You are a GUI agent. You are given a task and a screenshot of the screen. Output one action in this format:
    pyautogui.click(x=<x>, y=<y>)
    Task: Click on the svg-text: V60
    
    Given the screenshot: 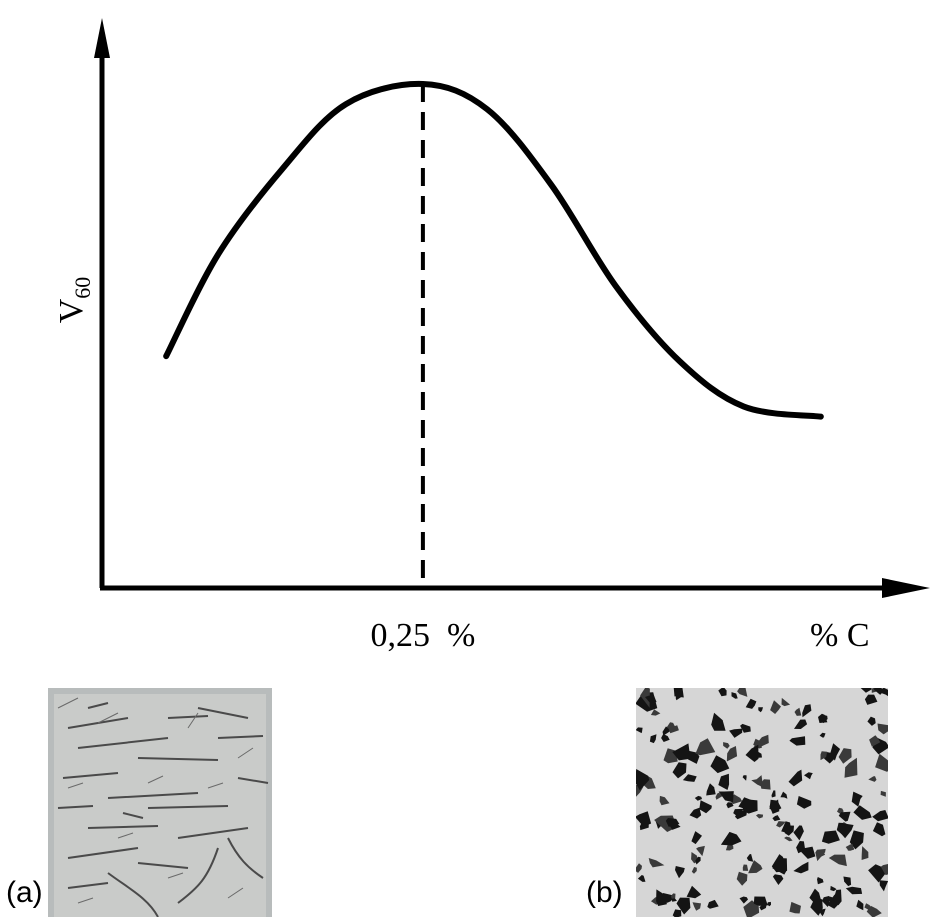 What is the action you would take?
    pyautogui.click(x=74, y=300)
    